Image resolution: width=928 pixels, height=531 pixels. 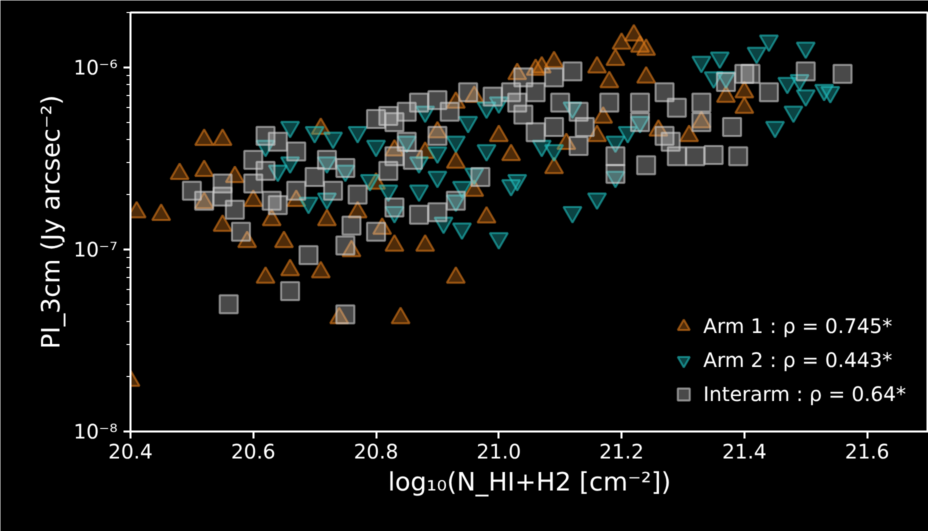 I want to click on y-tick-label: 10⁻⁷, so click(x=95, y=249).